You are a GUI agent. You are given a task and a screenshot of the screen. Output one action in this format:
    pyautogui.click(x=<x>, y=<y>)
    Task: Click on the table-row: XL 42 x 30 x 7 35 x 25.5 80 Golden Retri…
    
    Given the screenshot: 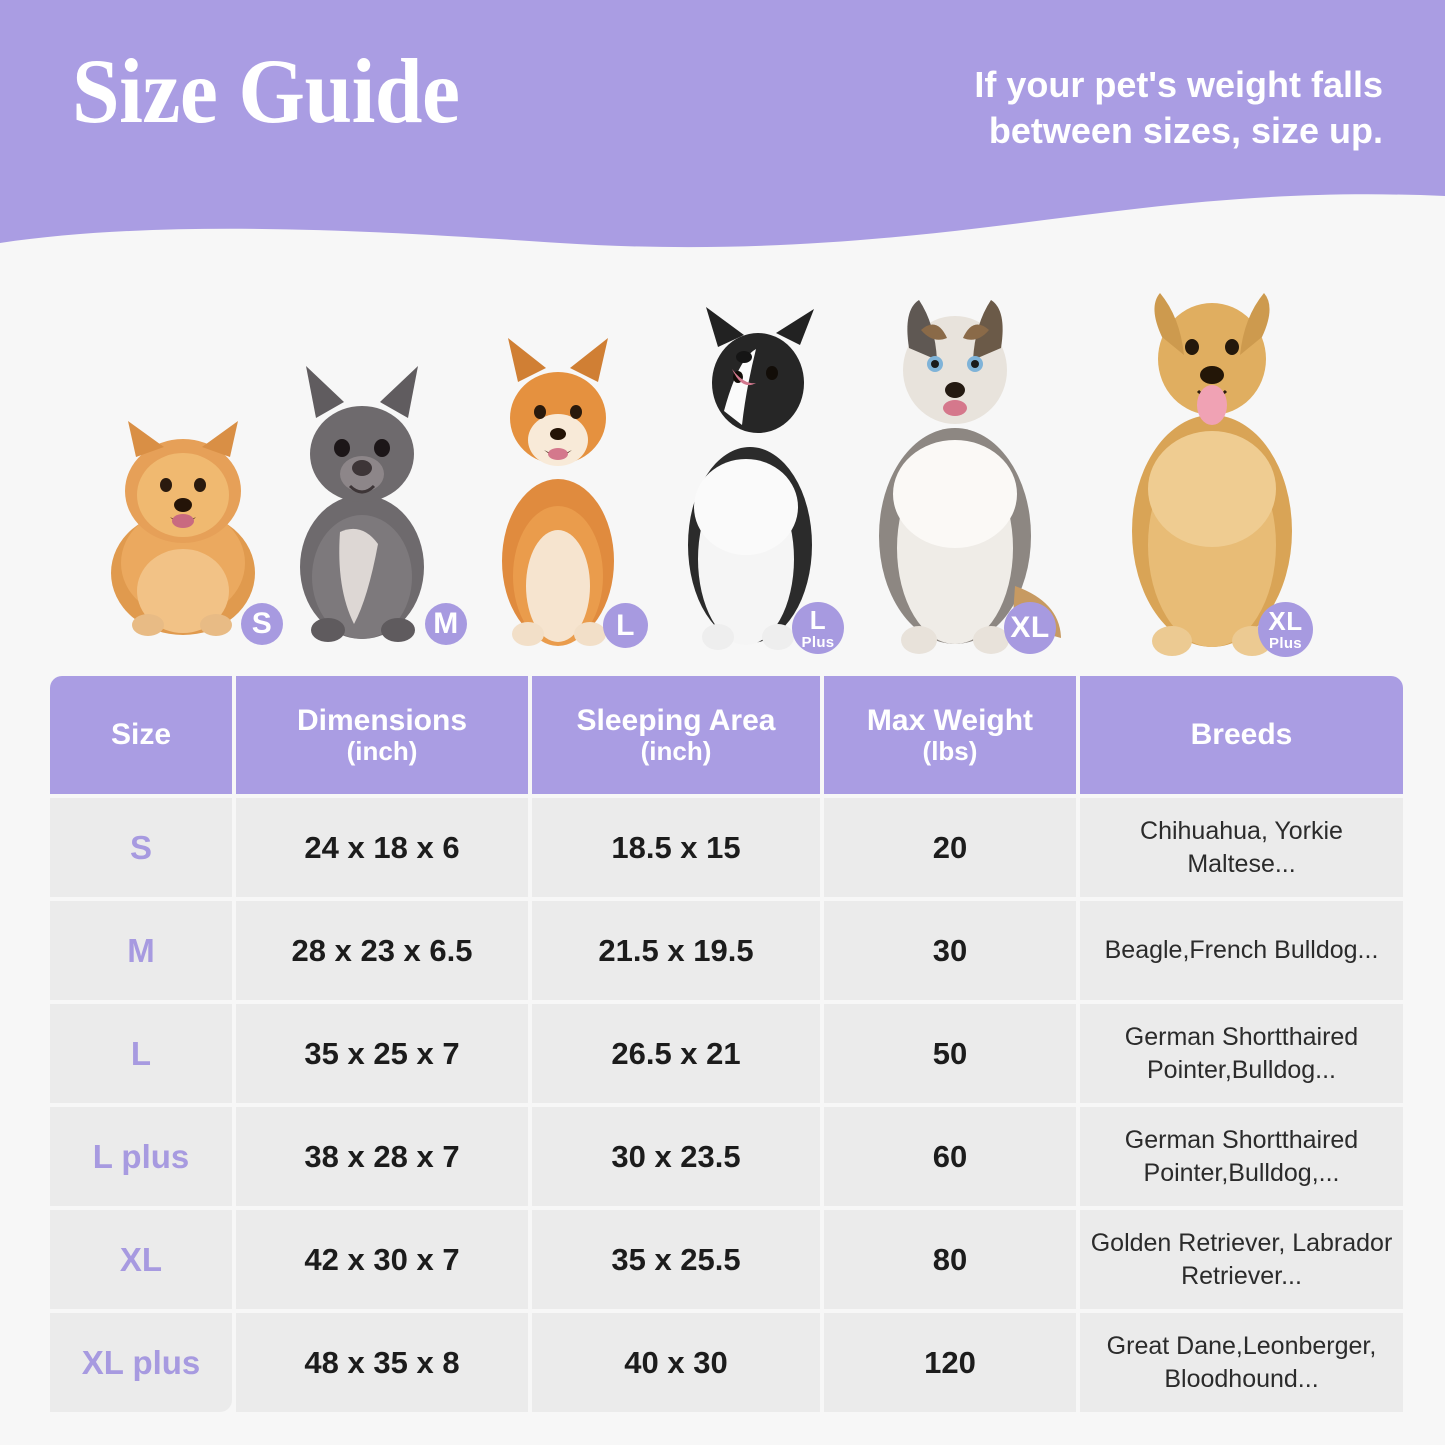 What is the action you would take?
    pyautogui.click(x=726, y=1259)
    